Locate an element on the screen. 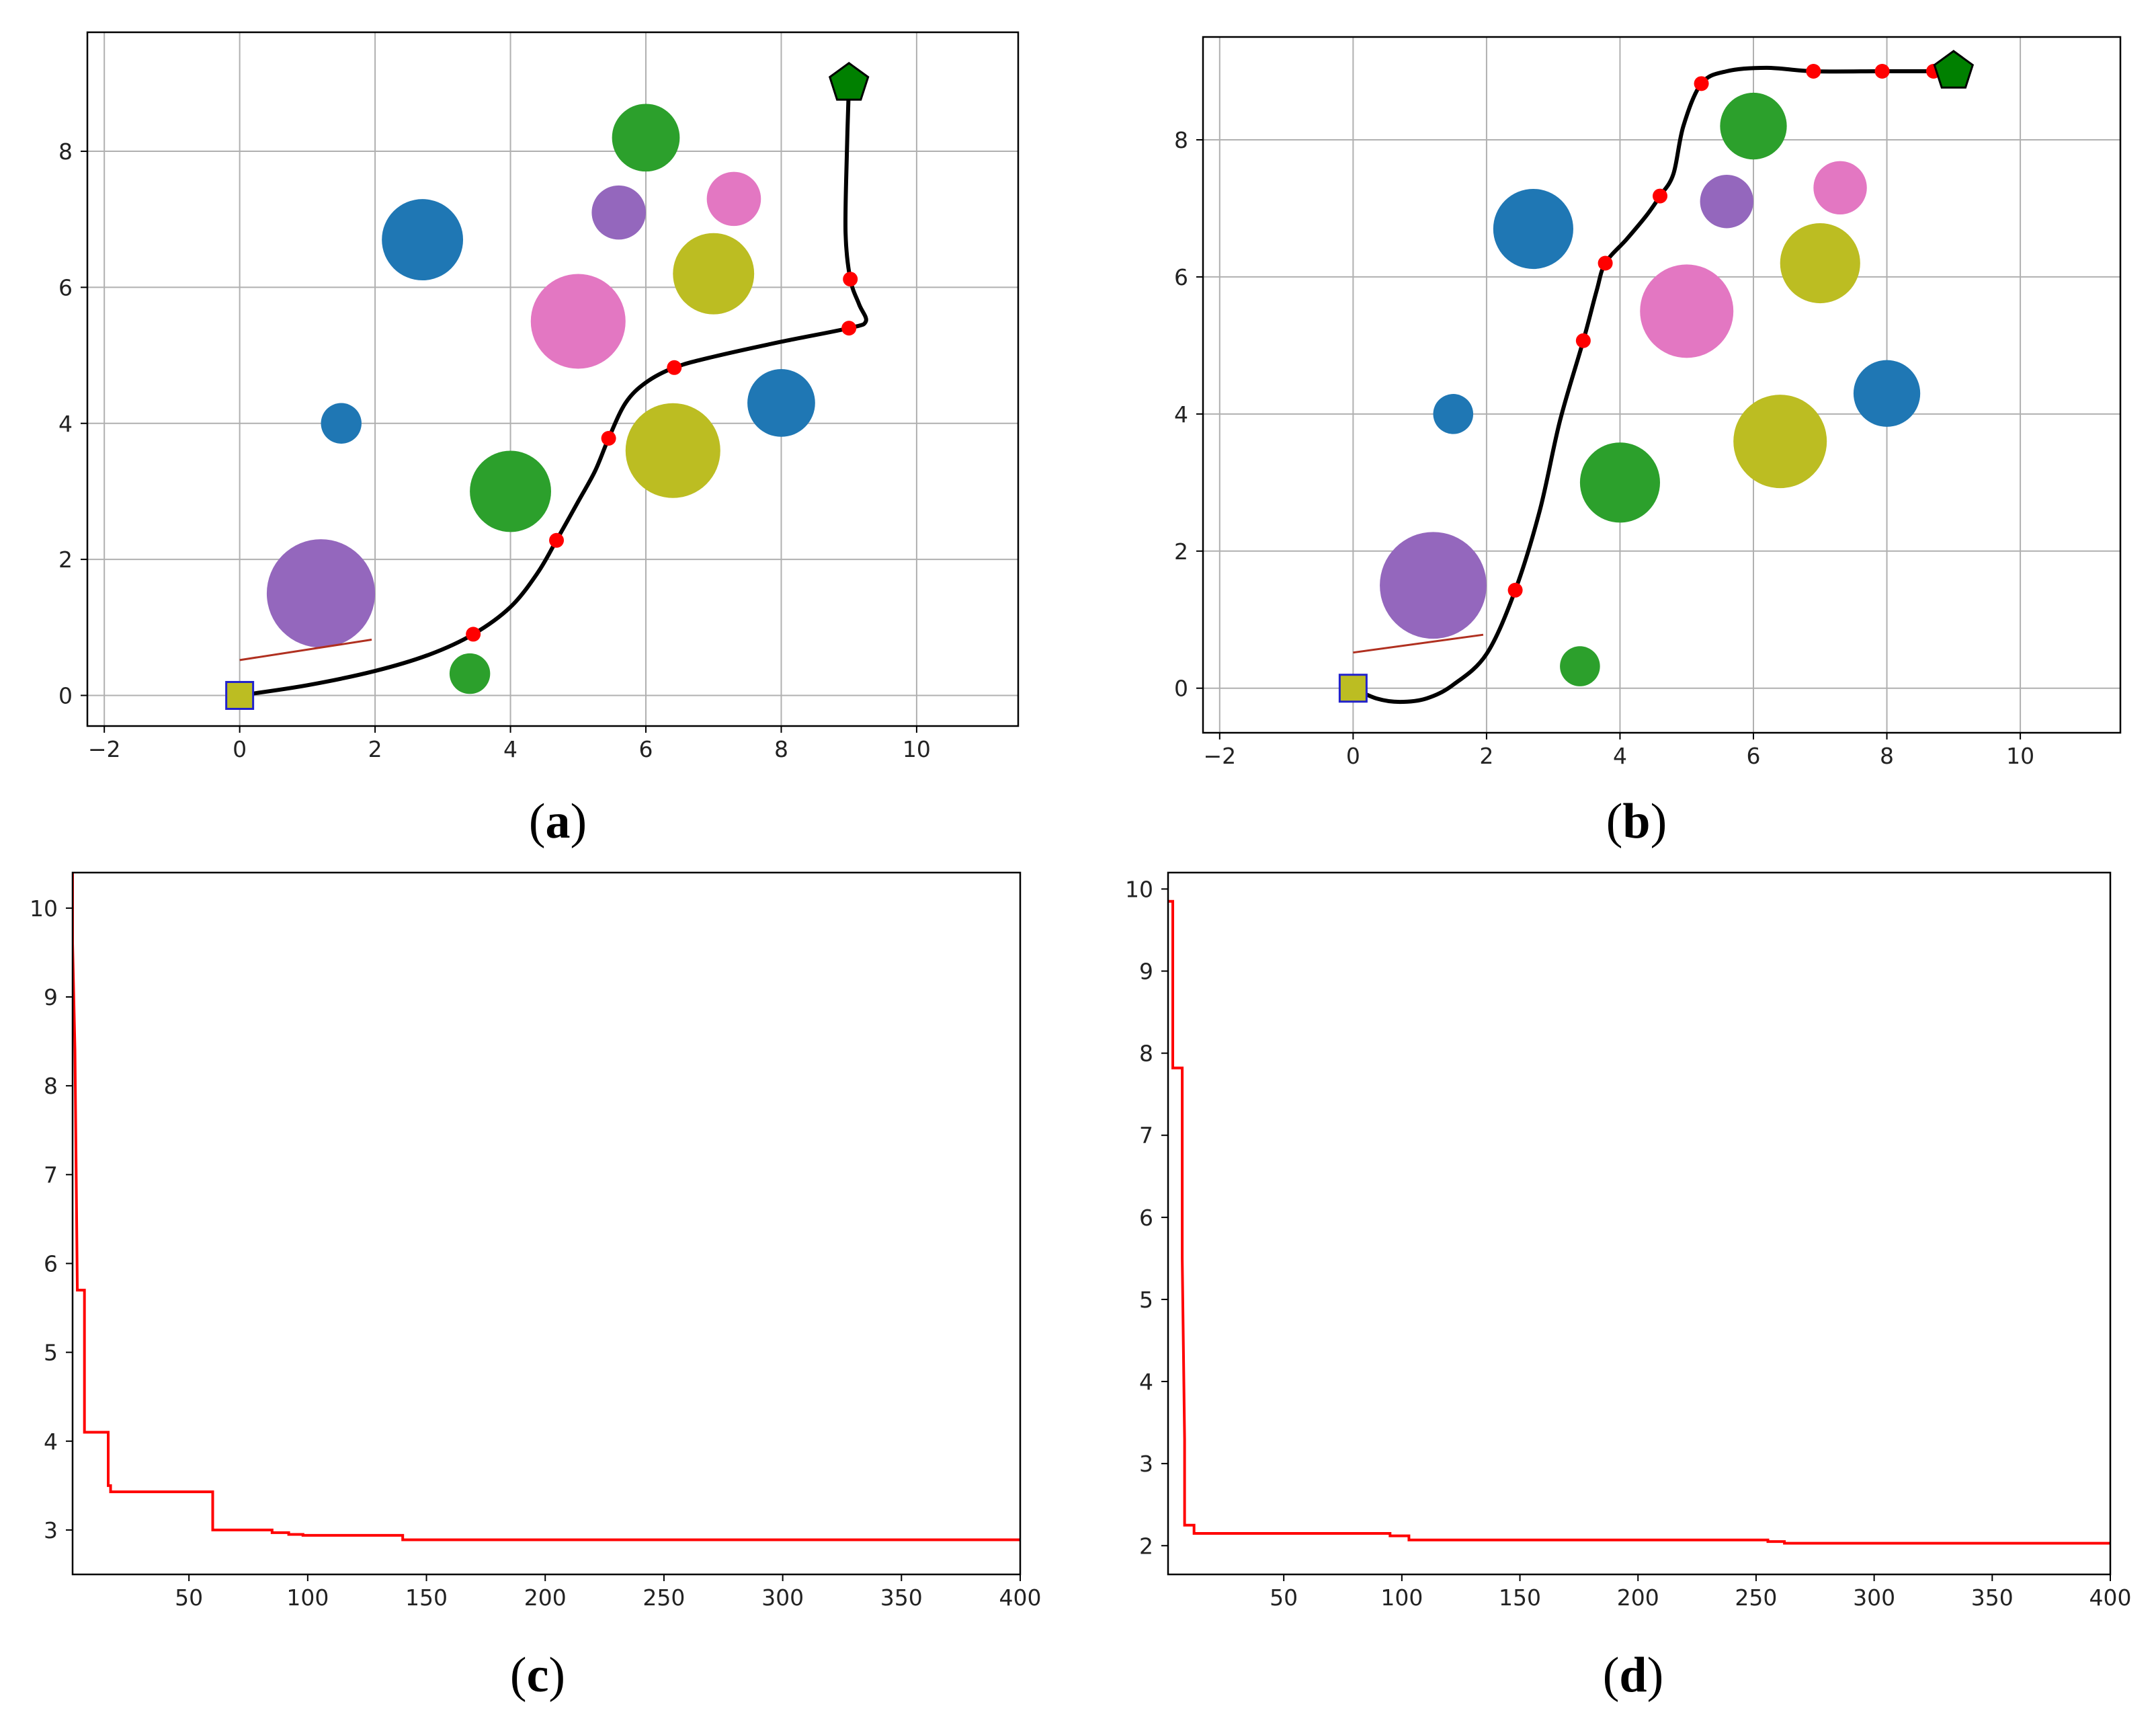 The width and height of the screenshot is (2156, 1725). x-tick-label: 2 is located at coordinates (375, 749).